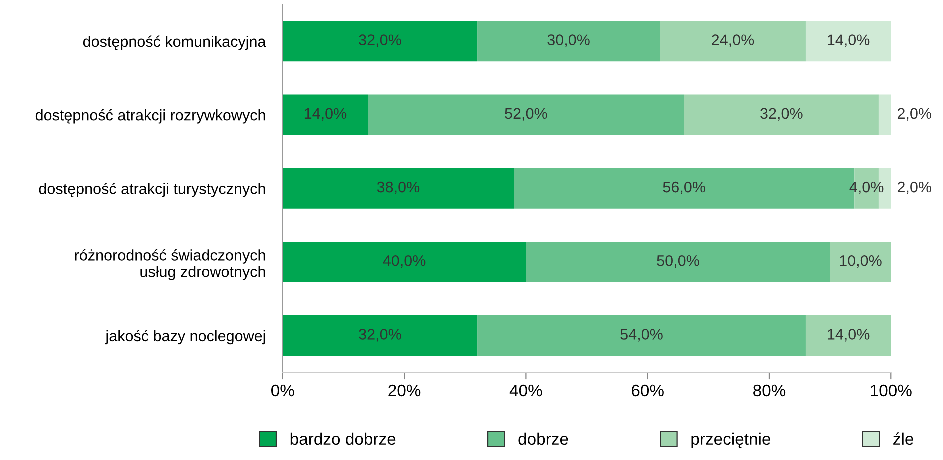 This screenshot has height=460, width=943. I want to click on data-label: 54,0%, so click(641, 335).